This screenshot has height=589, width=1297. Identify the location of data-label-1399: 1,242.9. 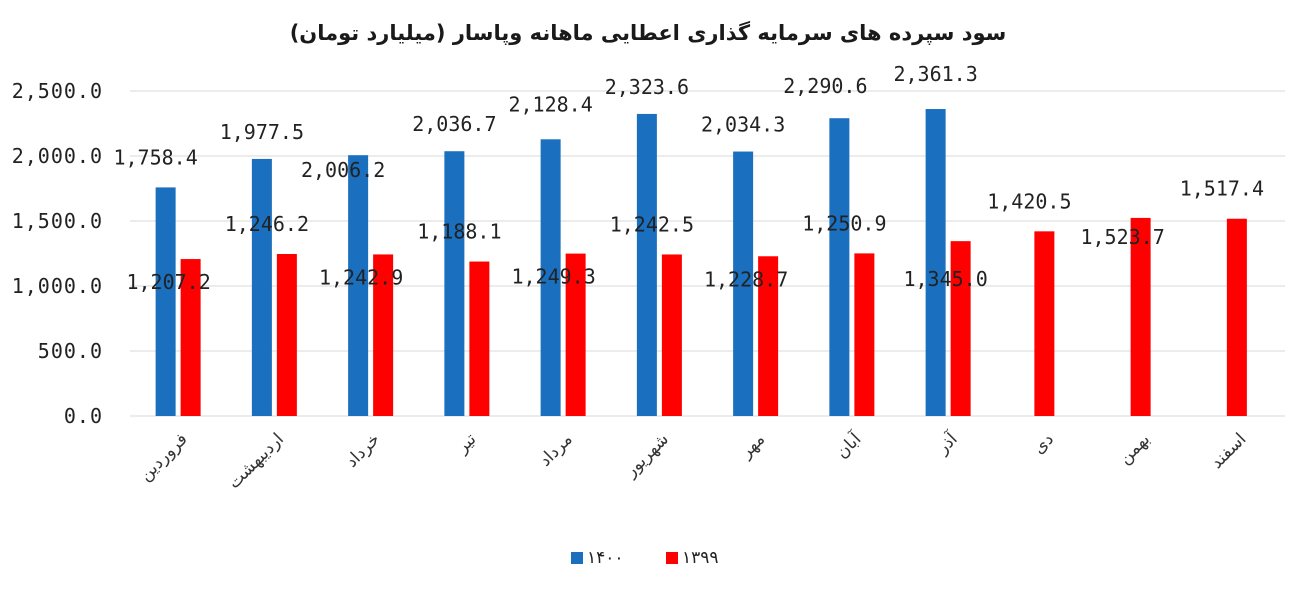
(361, 277).